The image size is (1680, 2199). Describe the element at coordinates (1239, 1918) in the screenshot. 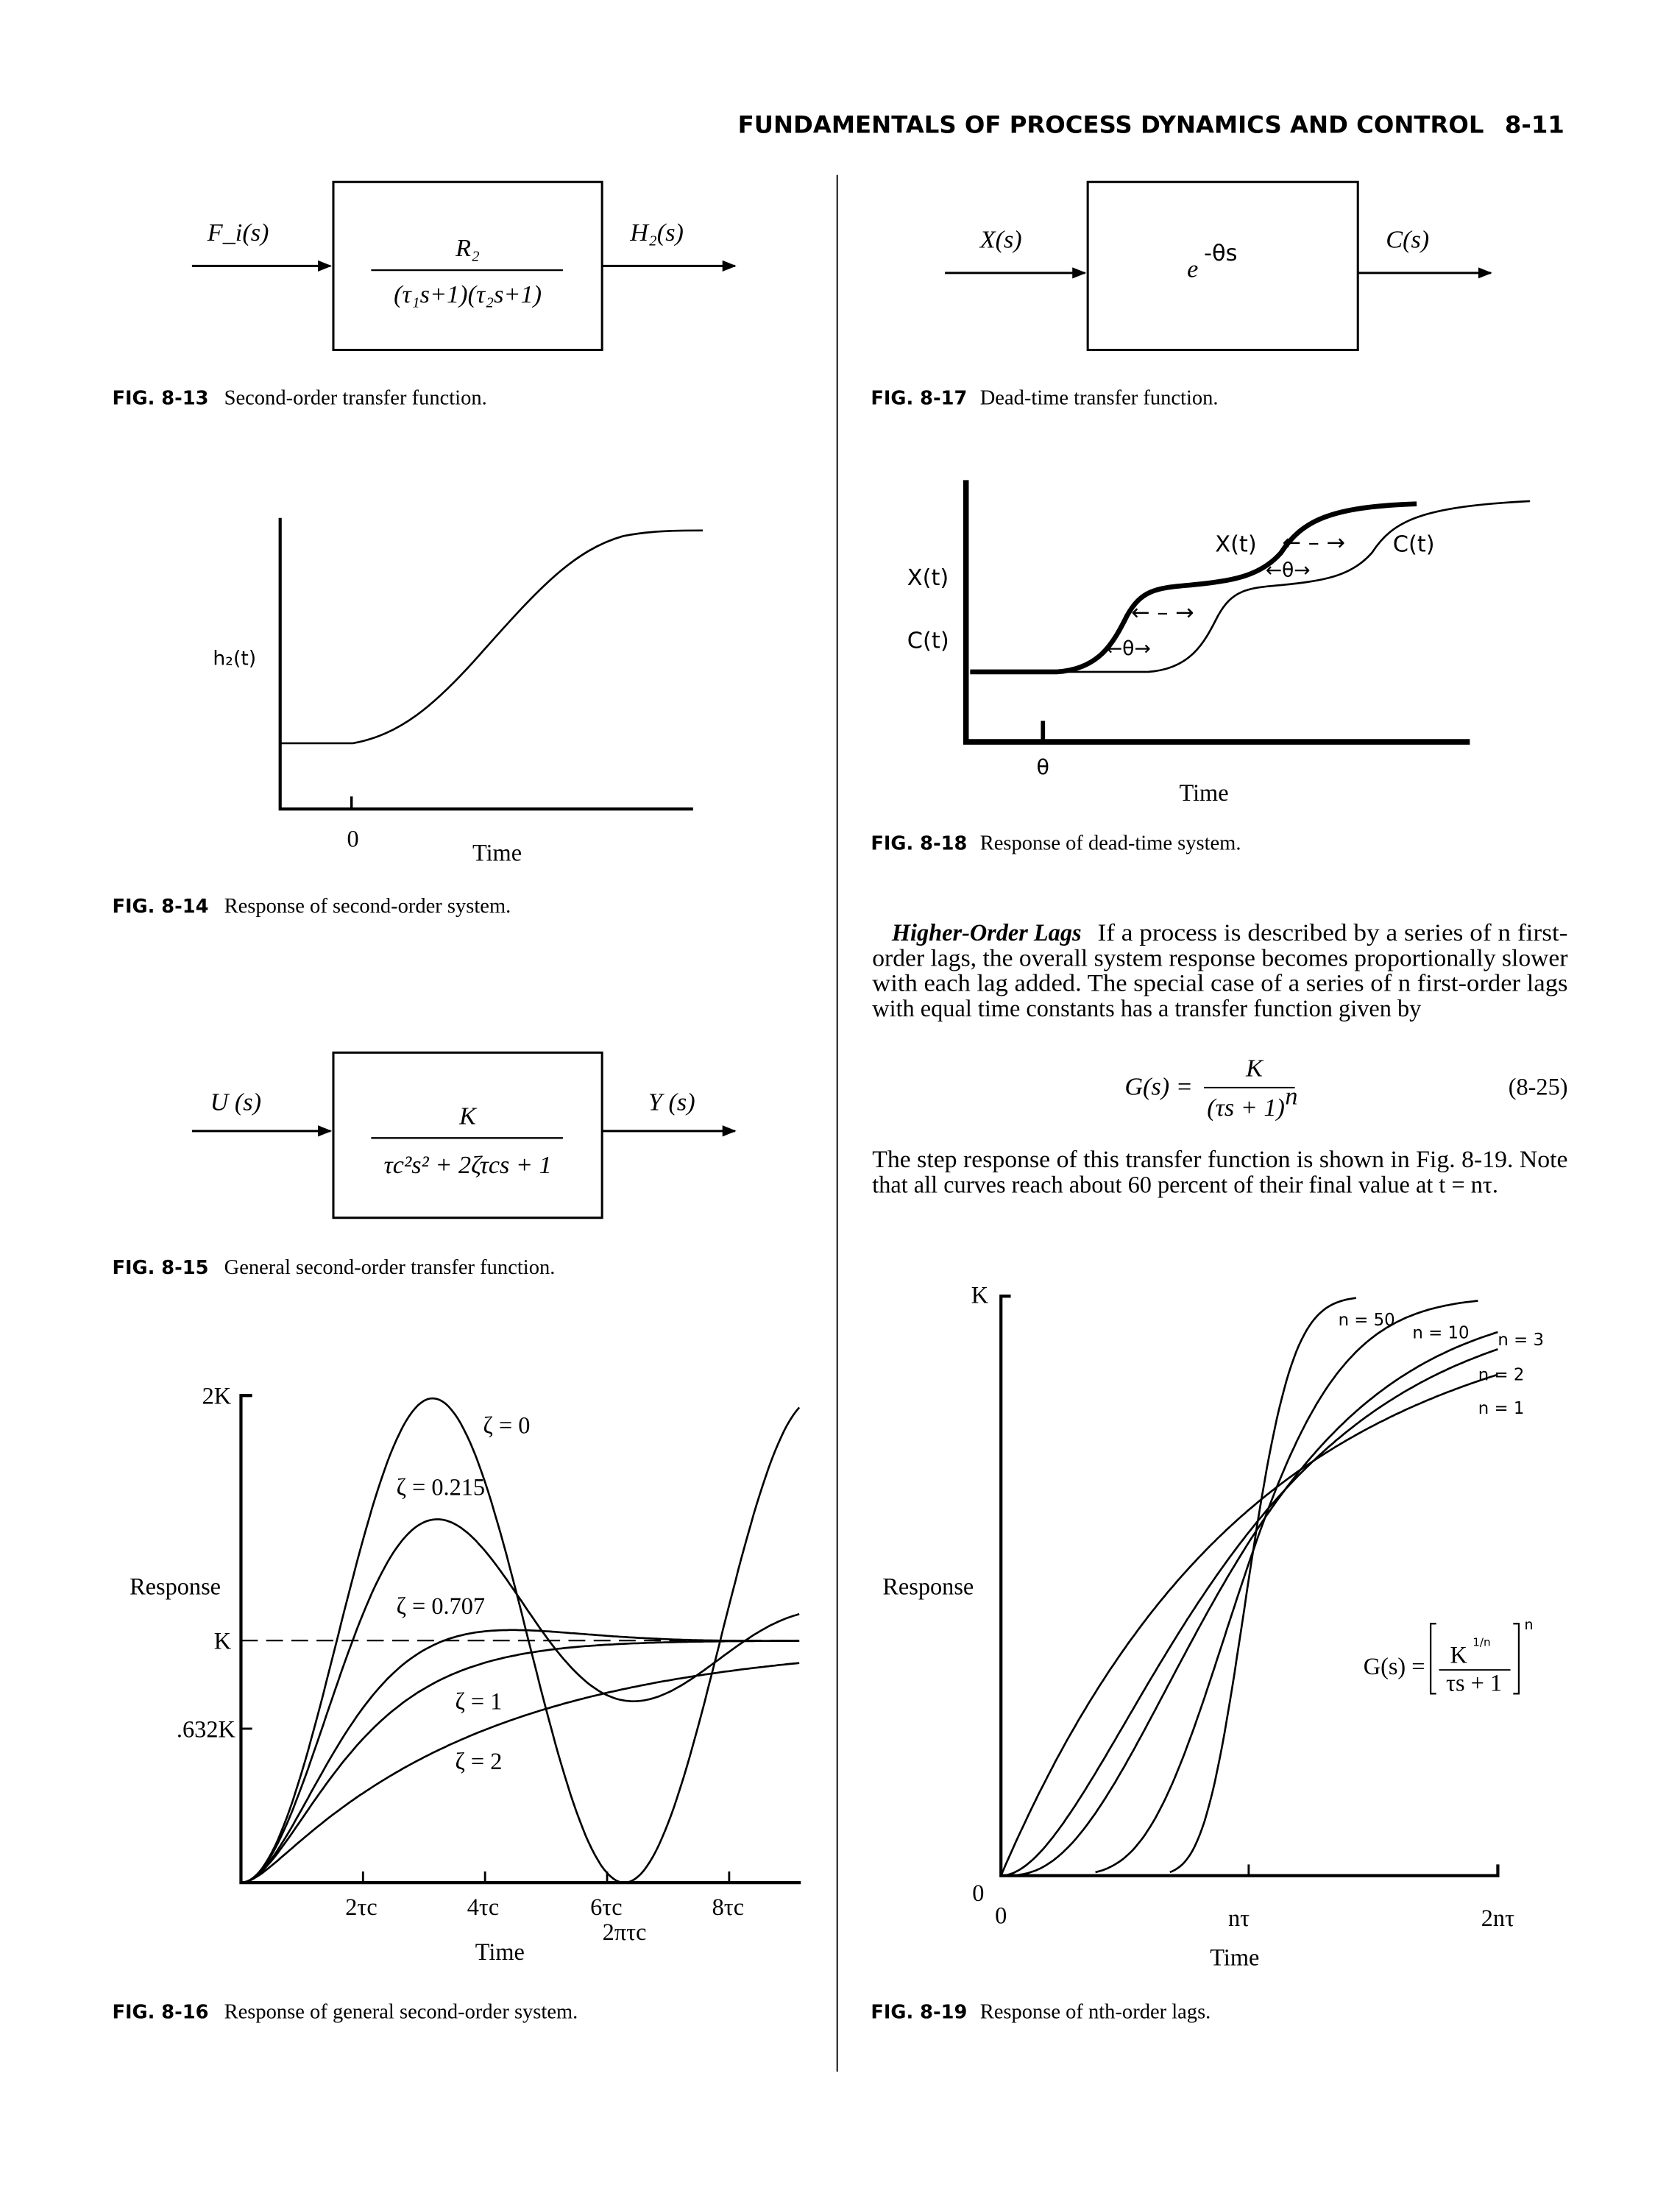

I see `x-tick-label: nτ` at that location.